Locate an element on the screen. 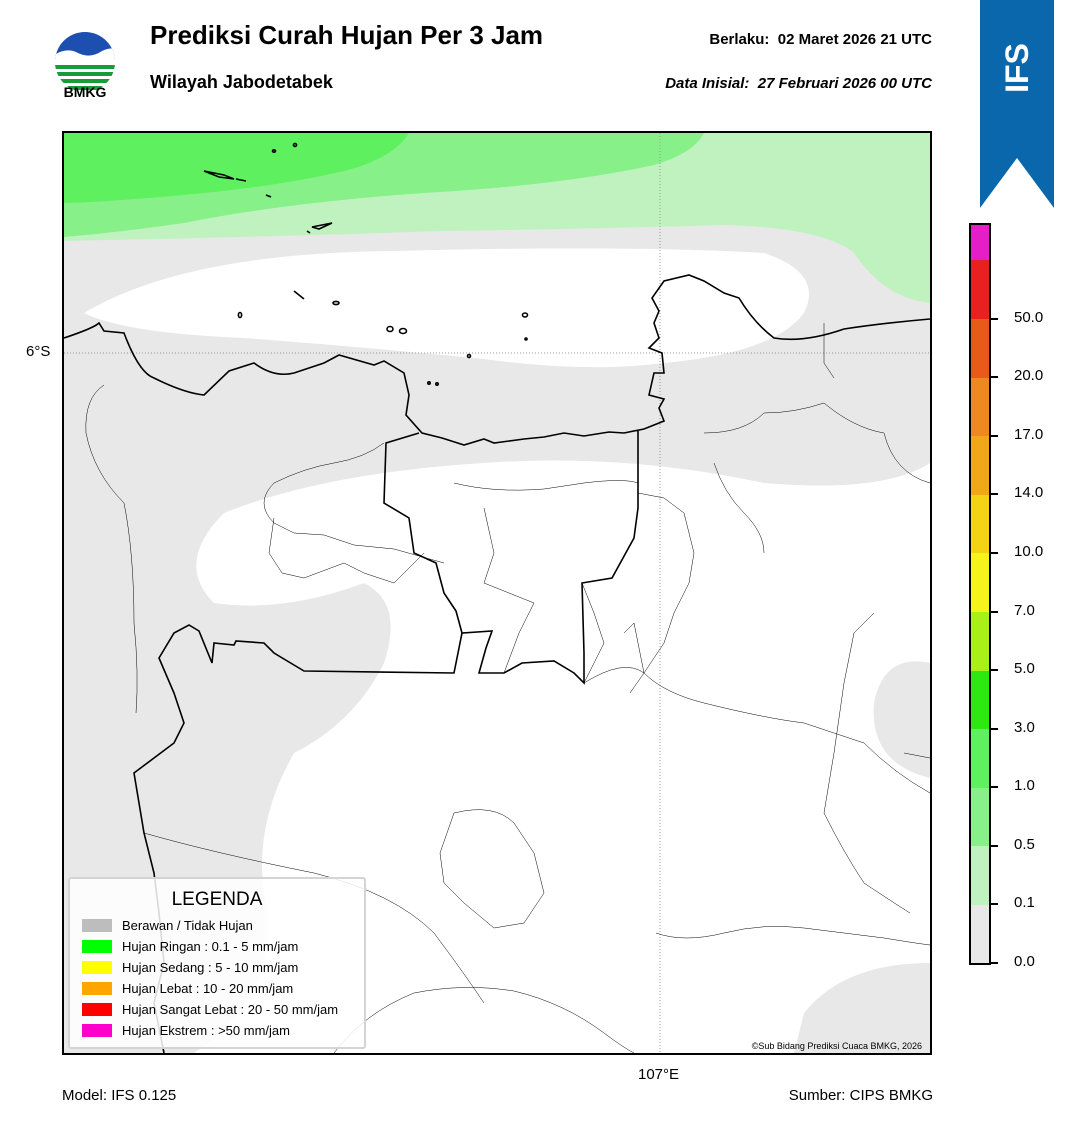 The image size is (1072, 1128). islands is located at coordinates (366, 264).